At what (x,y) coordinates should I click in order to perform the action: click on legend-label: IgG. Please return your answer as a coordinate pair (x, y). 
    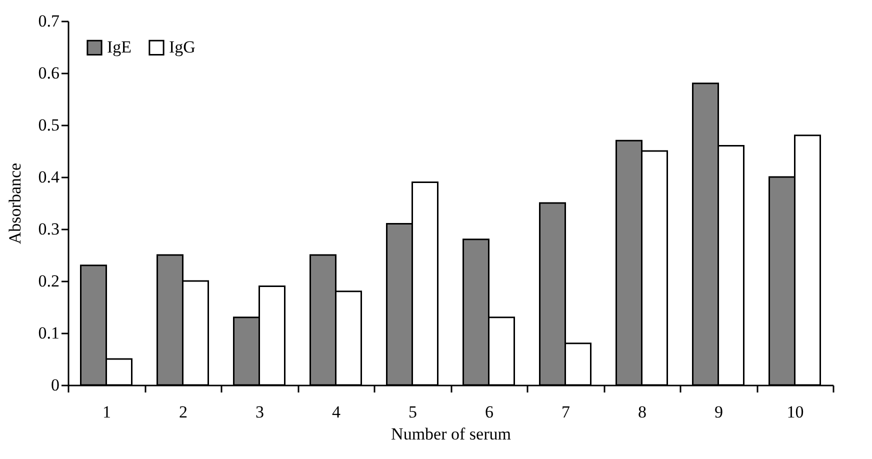
    Looking at the image, I should click on (182, 47).